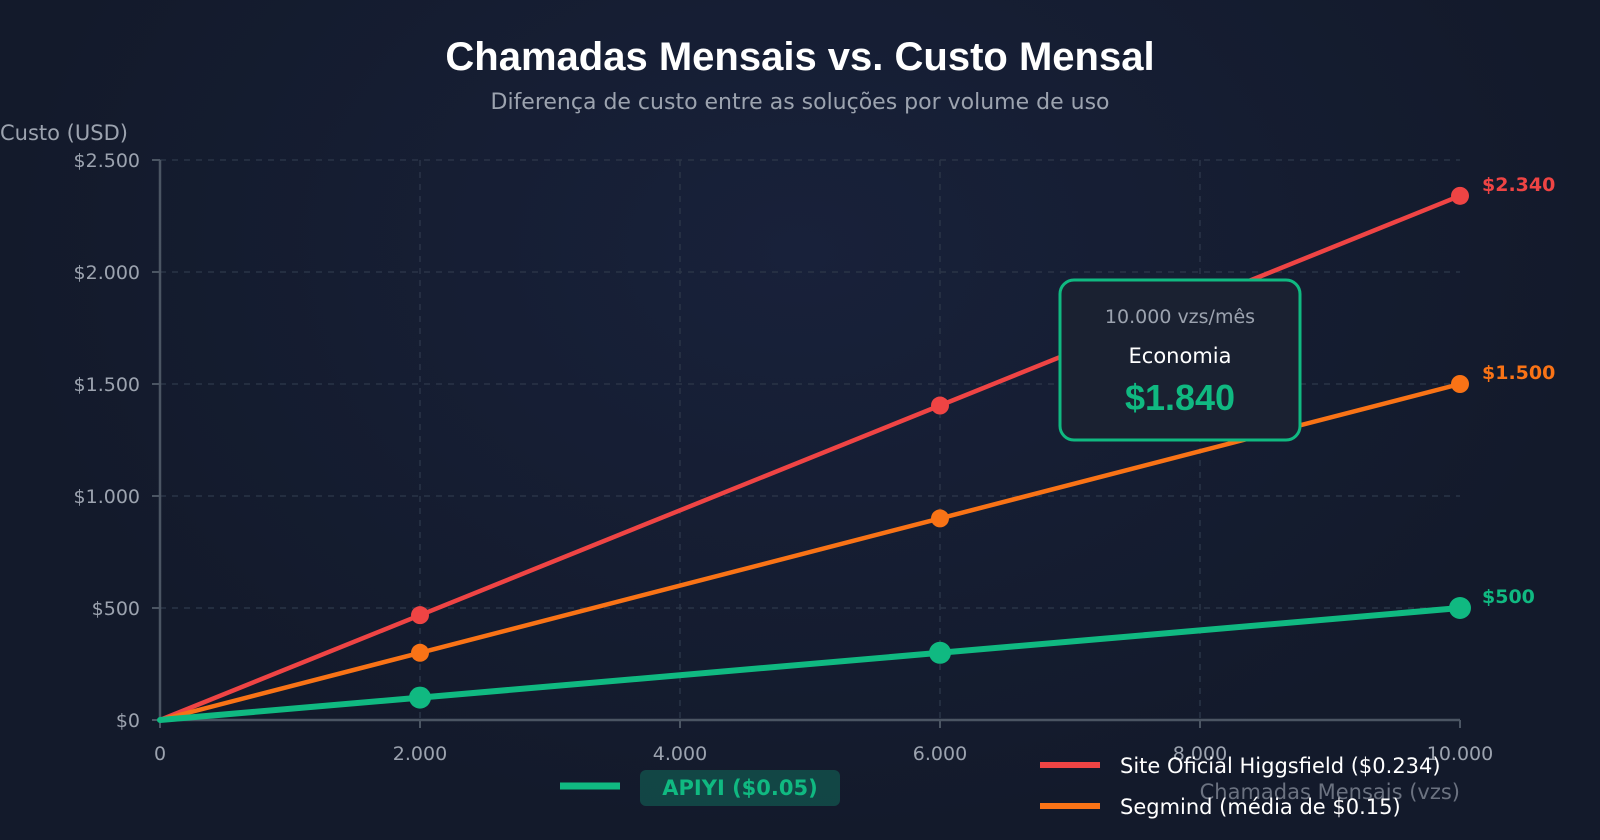 The image size is (1600, 840). I want to click on annotation-header: 10.000 vzs/mês, so click(1180, 317).